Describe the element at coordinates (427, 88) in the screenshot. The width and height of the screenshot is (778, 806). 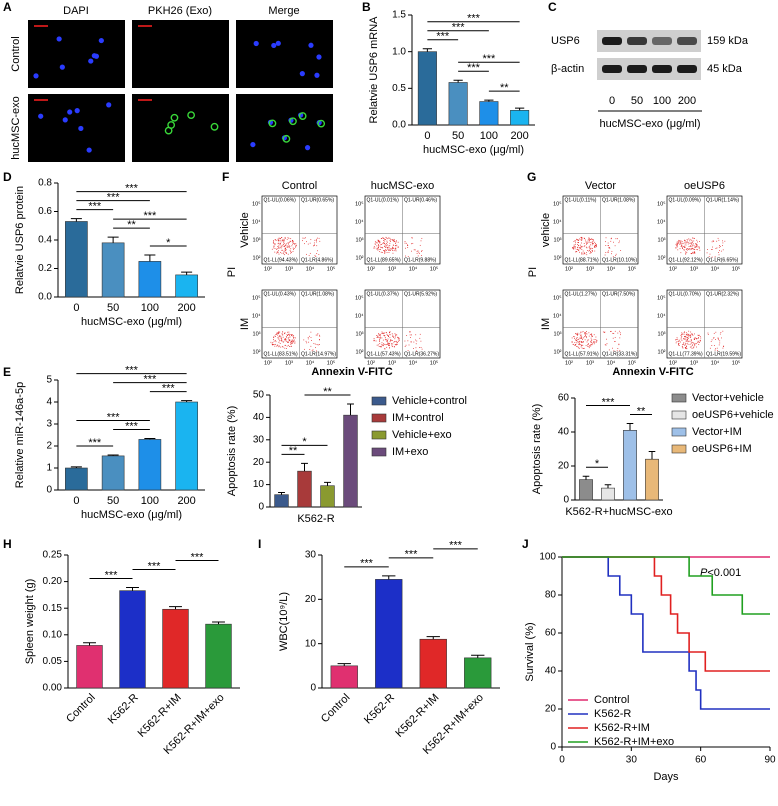
I see `bar` at that location.